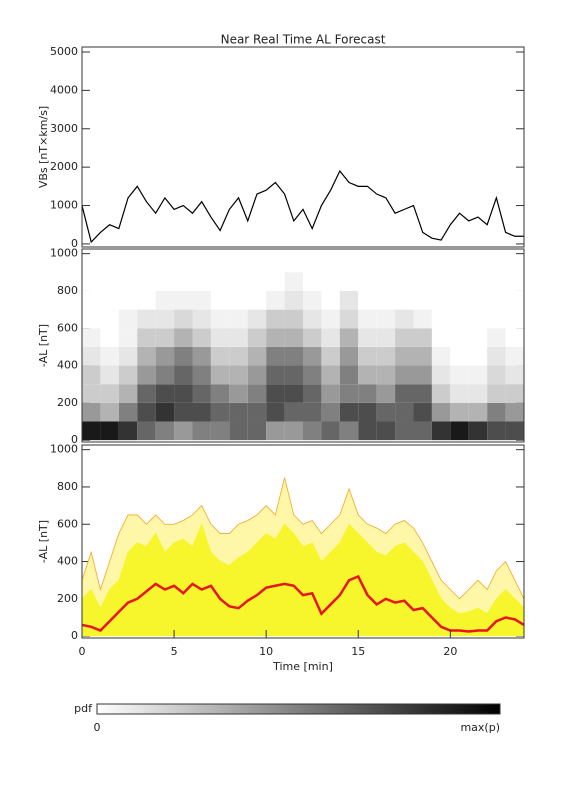 The width and height of the screenshot is (576, 792). Describe the element at coordinates (303, 40) in the screenshot. I see `chart-title: Near Real Time AL Forecast` at that location.